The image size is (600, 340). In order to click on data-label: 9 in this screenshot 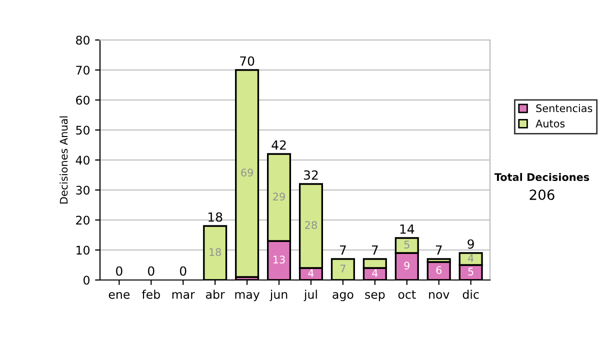, I will do `click(407, 266)`.